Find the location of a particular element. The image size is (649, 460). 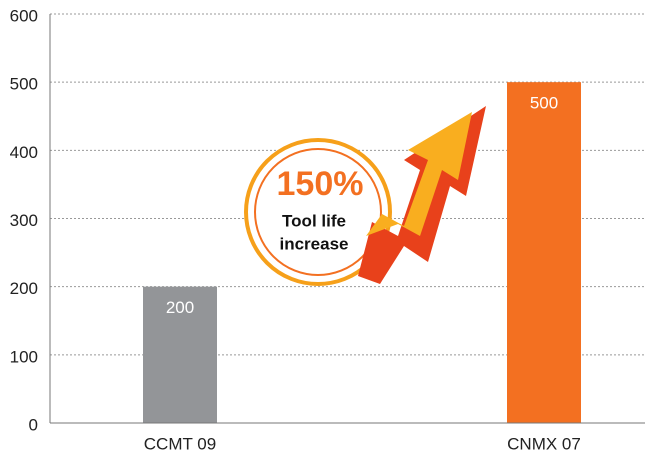

x-tick-label: CNMX 07 is located at coordinates (544, 443).